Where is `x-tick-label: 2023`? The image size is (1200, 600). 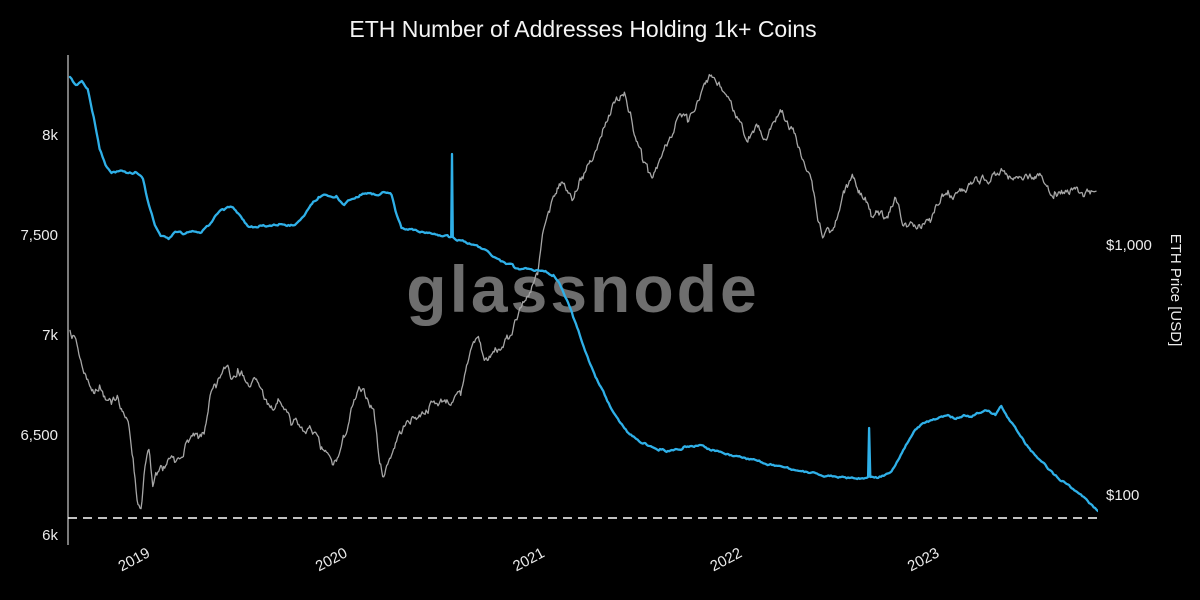
x-tick-label: 2023 is located at coordinates (923, 560).